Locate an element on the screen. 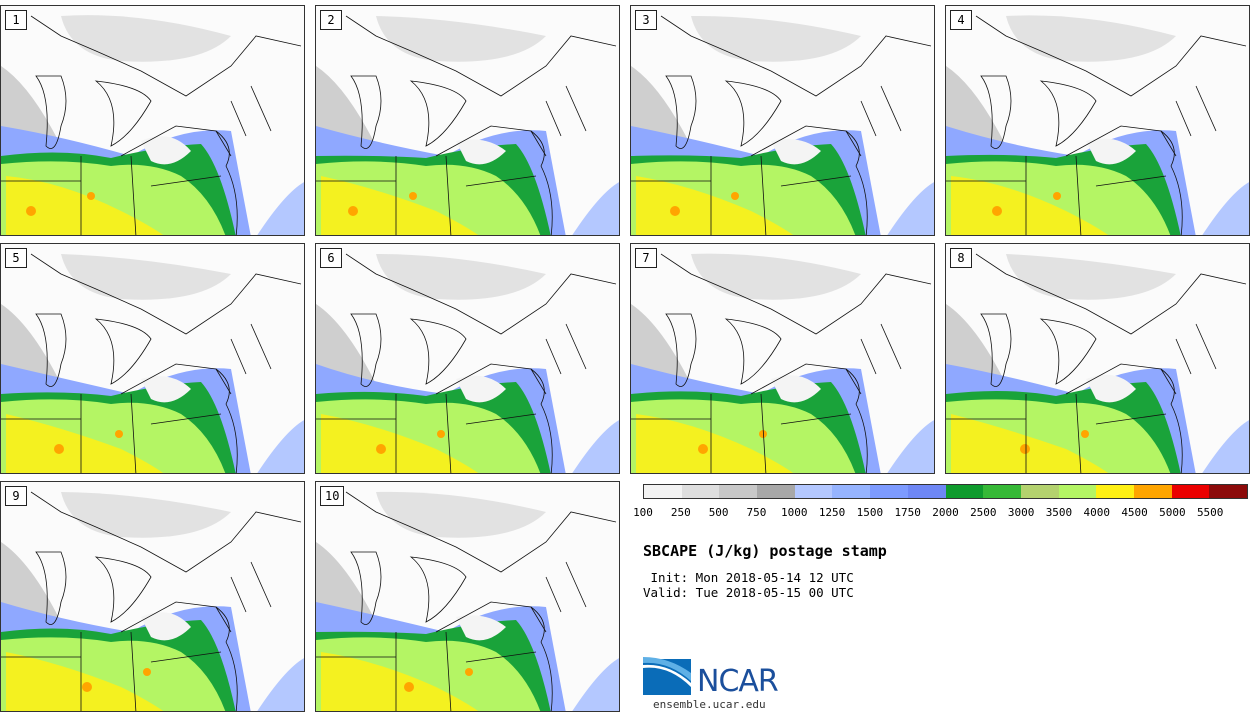  valid-time: Valid: Tue 2018-05-15 00 UTC is located at coordinates (748, 592).